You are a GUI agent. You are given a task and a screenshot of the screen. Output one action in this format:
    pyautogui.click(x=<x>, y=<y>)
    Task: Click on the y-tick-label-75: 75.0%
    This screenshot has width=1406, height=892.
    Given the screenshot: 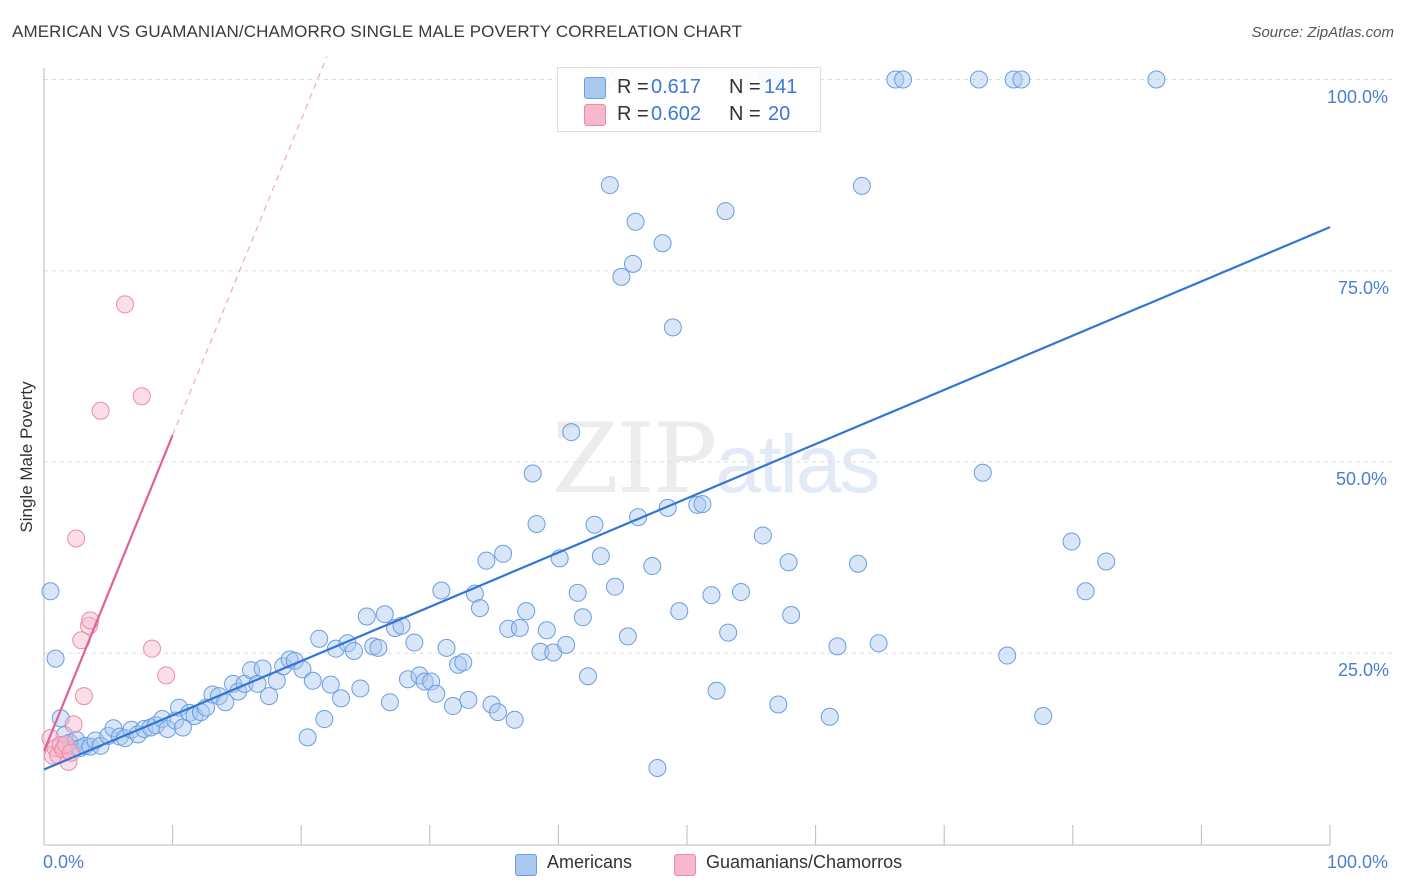 What is the action you would take?
    pyautogui.click(x=1364, y=288)
    